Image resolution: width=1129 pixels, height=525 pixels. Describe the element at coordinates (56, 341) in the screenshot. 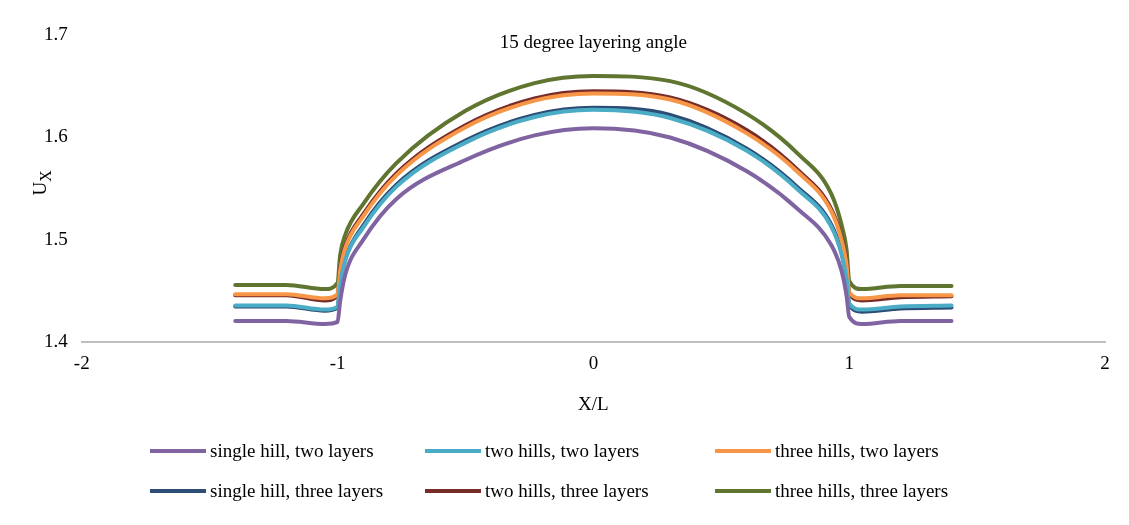

I see `y-tick-label: 1.4` at that location.